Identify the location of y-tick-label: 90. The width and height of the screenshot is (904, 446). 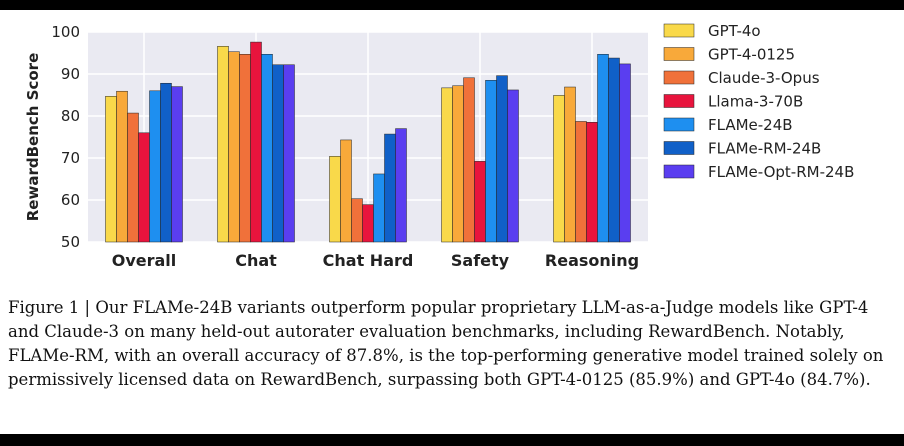
(70, 74).